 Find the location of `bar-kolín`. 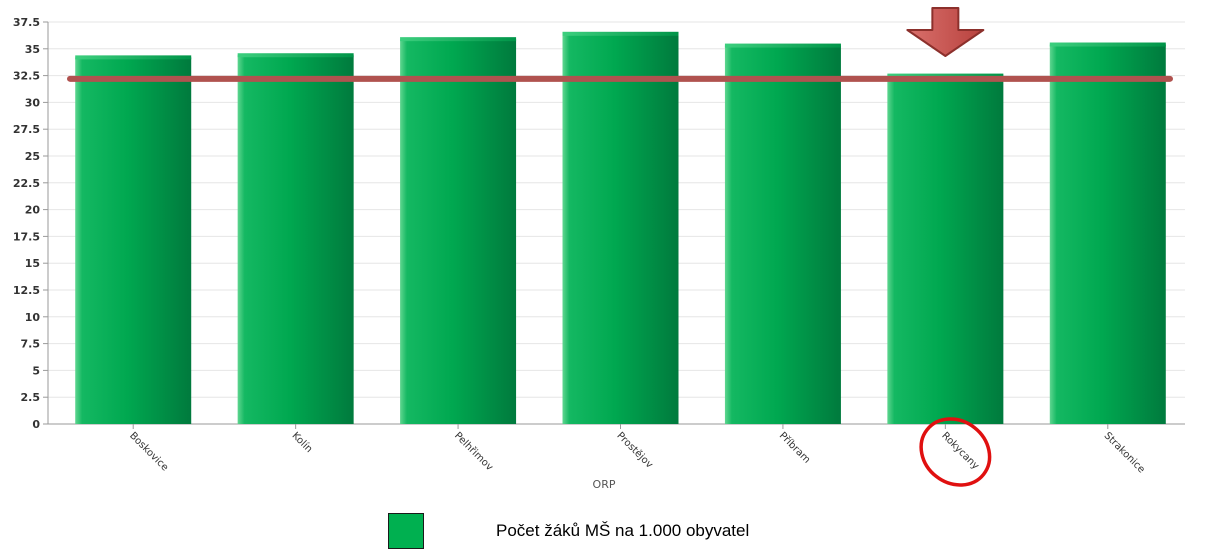

bar-kolín is located at coordinates (295, 240).